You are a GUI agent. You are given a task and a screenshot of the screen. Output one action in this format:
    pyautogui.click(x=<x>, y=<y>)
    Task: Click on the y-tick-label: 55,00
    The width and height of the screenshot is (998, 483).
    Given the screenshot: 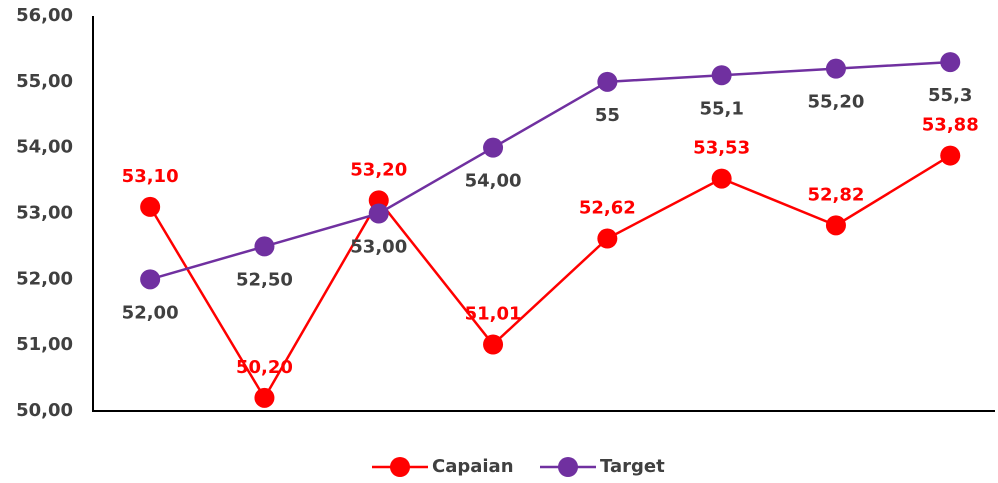 What is the action you would take?
    pyautogui.click(x=44, y=81)
    